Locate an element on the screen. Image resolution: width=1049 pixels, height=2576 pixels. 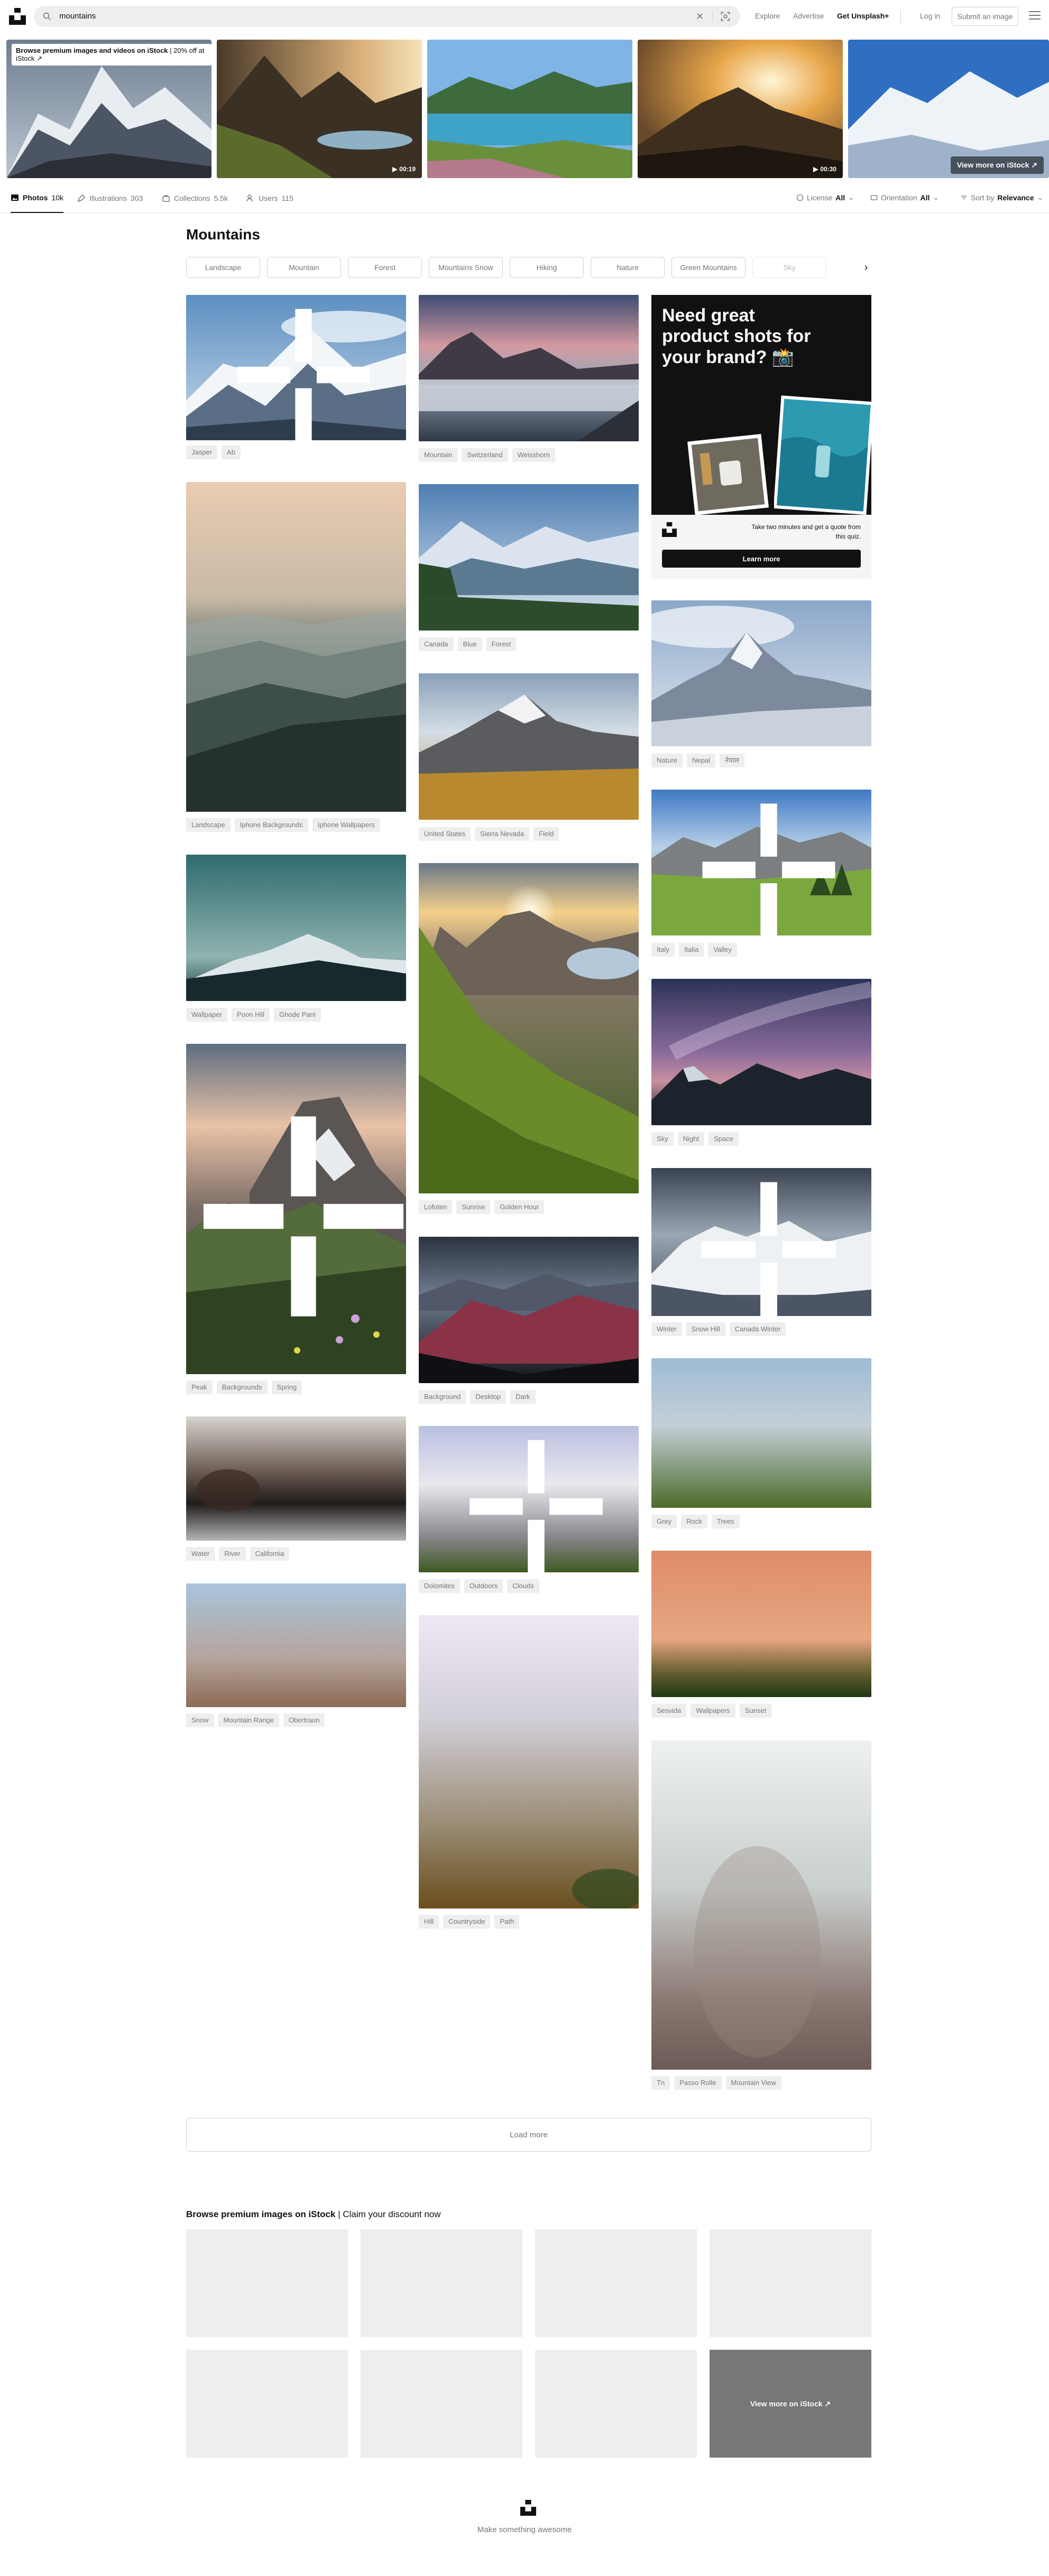
tag-chip: Jasper is located at coordinates (202, 452).